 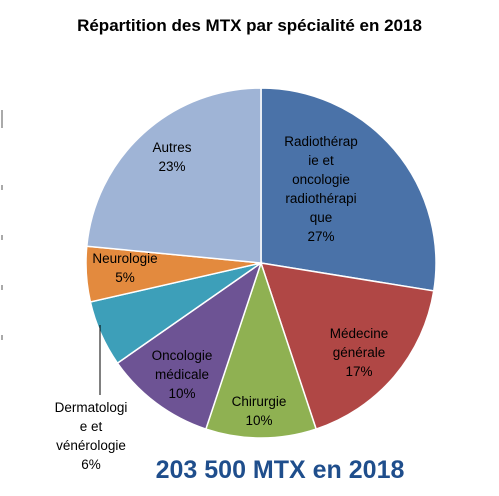 What do you see at coordinates (91, 436) in the screenshot?
I see `slice-label-5: Dermatologi e et vénérologie 6%` at bounding box center [91, 436].